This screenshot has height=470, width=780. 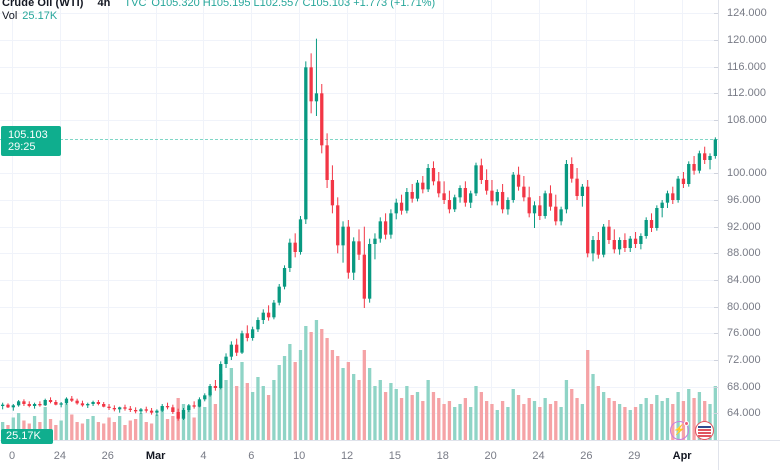 What do you see at coordinates (586, 456) in the screenshot?
I see `time-tick: 26` at bounding box center [586, 456].